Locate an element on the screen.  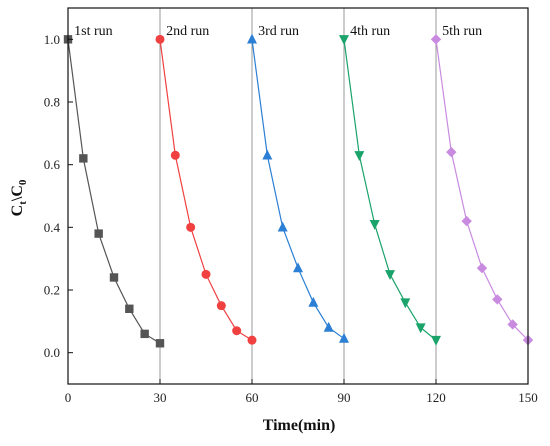
run-label: 1st run is located at coordinates (93, 31).